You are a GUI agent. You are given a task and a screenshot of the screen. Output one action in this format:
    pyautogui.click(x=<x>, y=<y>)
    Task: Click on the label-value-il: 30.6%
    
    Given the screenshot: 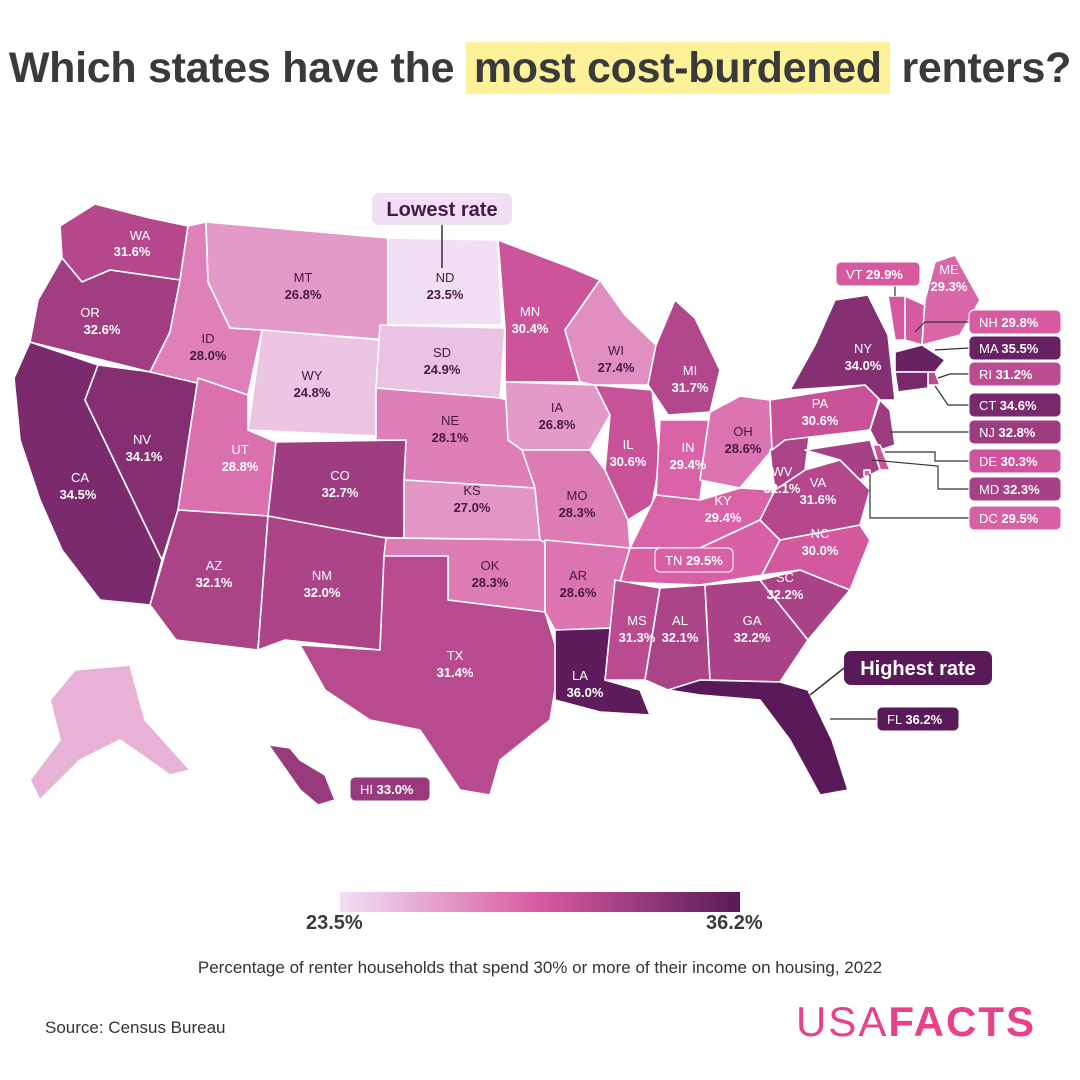 What is the action you would take?
    pyautogui.click(x=628, y=461)
    